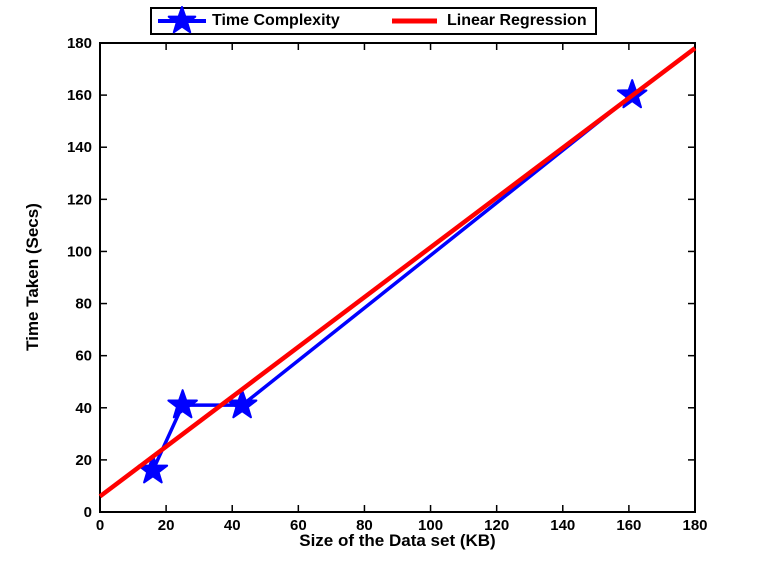  What do you see at coordinates (166, 525) in the screenshot?
I see `x-tick-label: 20` at bounding box center [166, 525].